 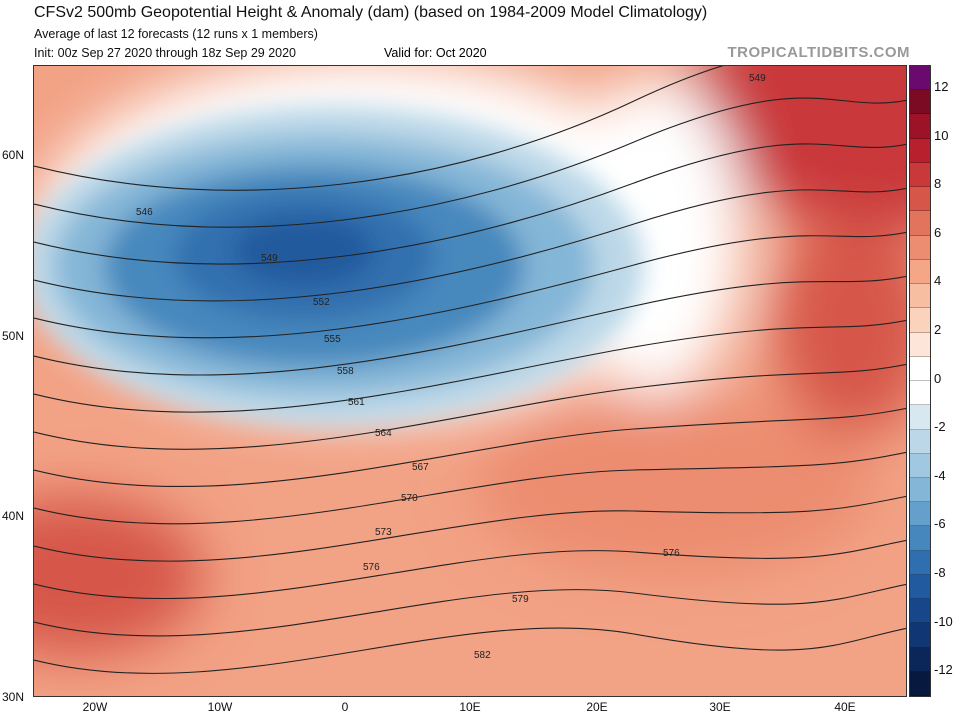 What do you see at coordinates (13, 155) in the screenshot?
I see `lat-label-60n: 60N` at bounding box center [13, 155].